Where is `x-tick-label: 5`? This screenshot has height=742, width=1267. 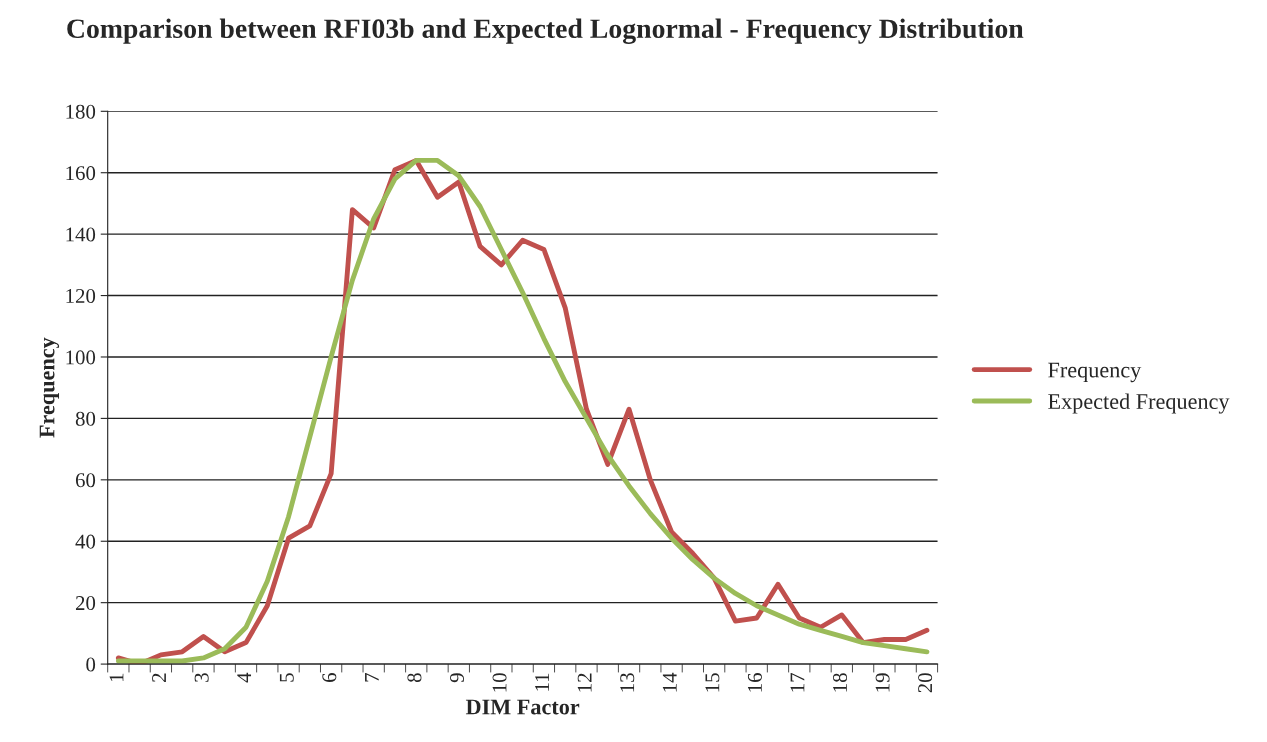 x-tick-label: 5 is located at coordinates (286, 677).